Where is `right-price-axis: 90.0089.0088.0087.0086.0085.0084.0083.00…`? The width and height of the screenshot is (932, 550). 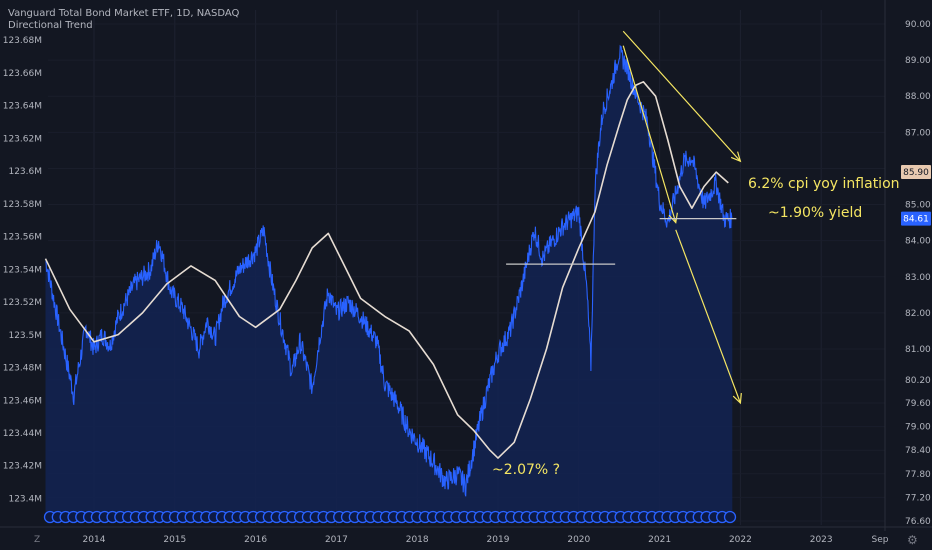 right-price-axis: 90.0089.0088.0087.0086.0085.0084.0083.00… is located at coordinates (907, 265).